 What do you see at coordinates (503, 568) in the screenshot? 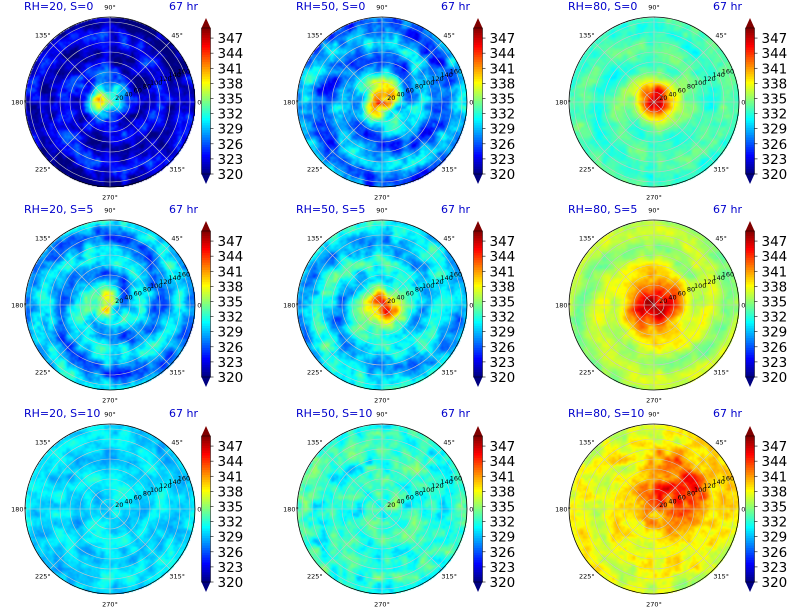
I see `colorbar-tick-label: 323` at bounding box center [503, 568].